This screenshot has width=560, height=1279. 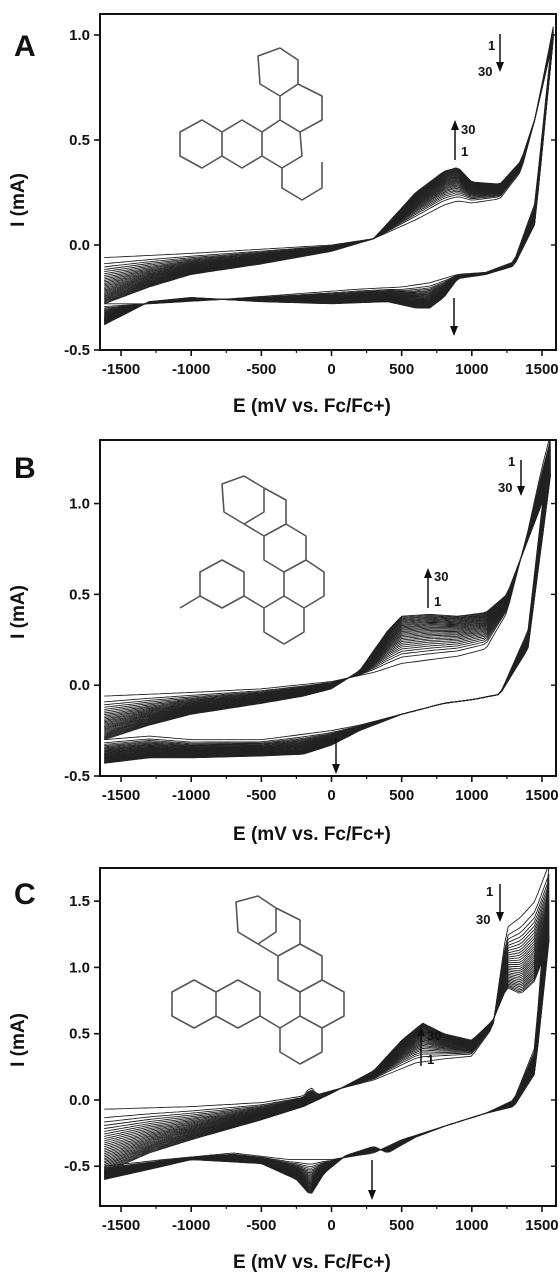 What do you see at coordinates (312, 1262) in the screenshot?
I see `panel-c-xlabel: E (mV vs. Fc/Fc+)` at bounding box center [312, 1262].